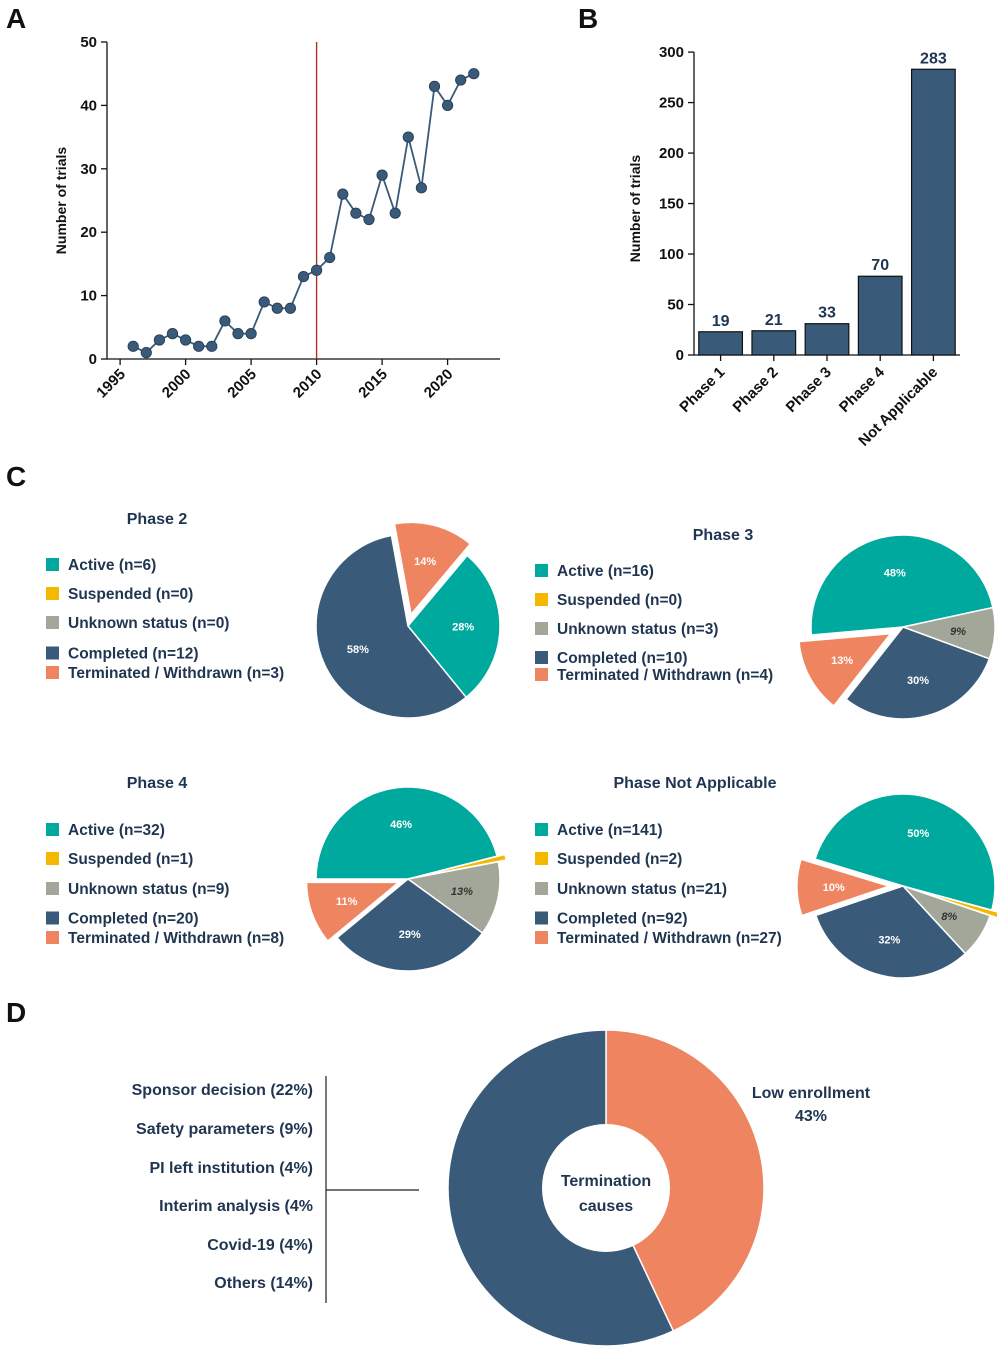 The width and height of the screenshot is (997, 1350). What do you see at coordinates (702, 390) in the screenshot?
I see `b-xtick-label: Phase 1` at bounding box center [702, 390].